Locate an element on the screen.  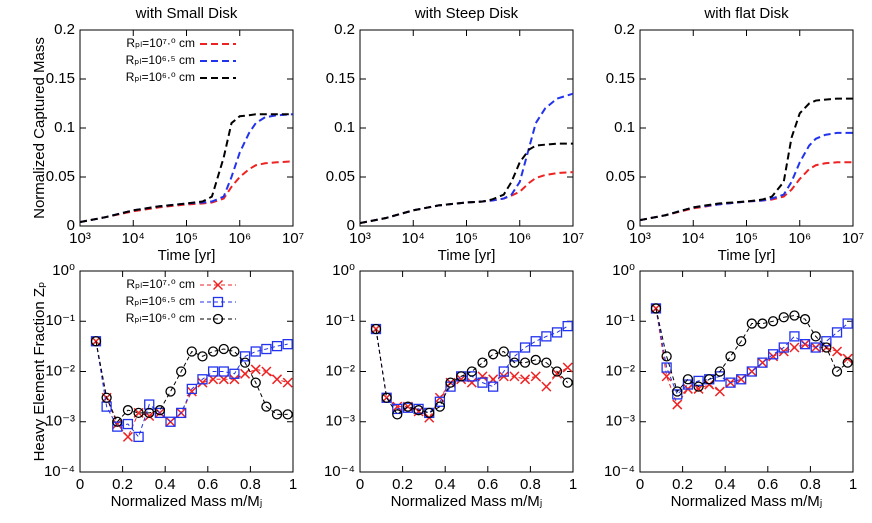
plot-frame is located at coordinates (746, 128).